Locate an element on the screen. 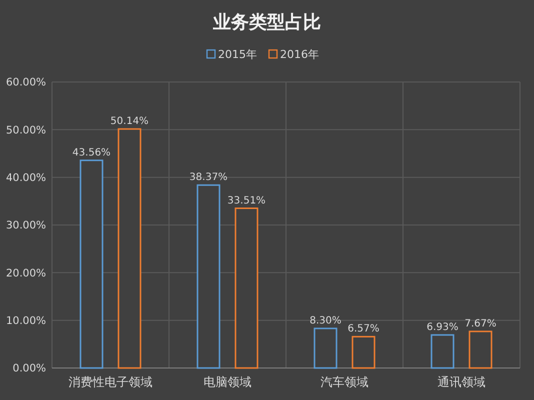 This screenshot has height=400, width=534. x-tick-label: 电脑领域 is located at coordinates (228, 382).